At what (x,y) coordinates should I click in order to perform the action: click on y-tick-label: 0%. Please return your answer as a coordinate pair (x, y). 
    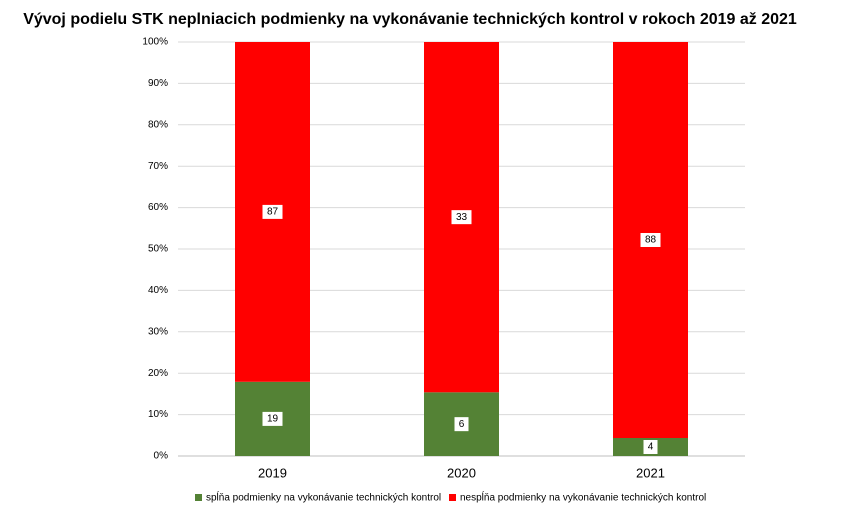
    Looking at the image, I should click on (161, 456).